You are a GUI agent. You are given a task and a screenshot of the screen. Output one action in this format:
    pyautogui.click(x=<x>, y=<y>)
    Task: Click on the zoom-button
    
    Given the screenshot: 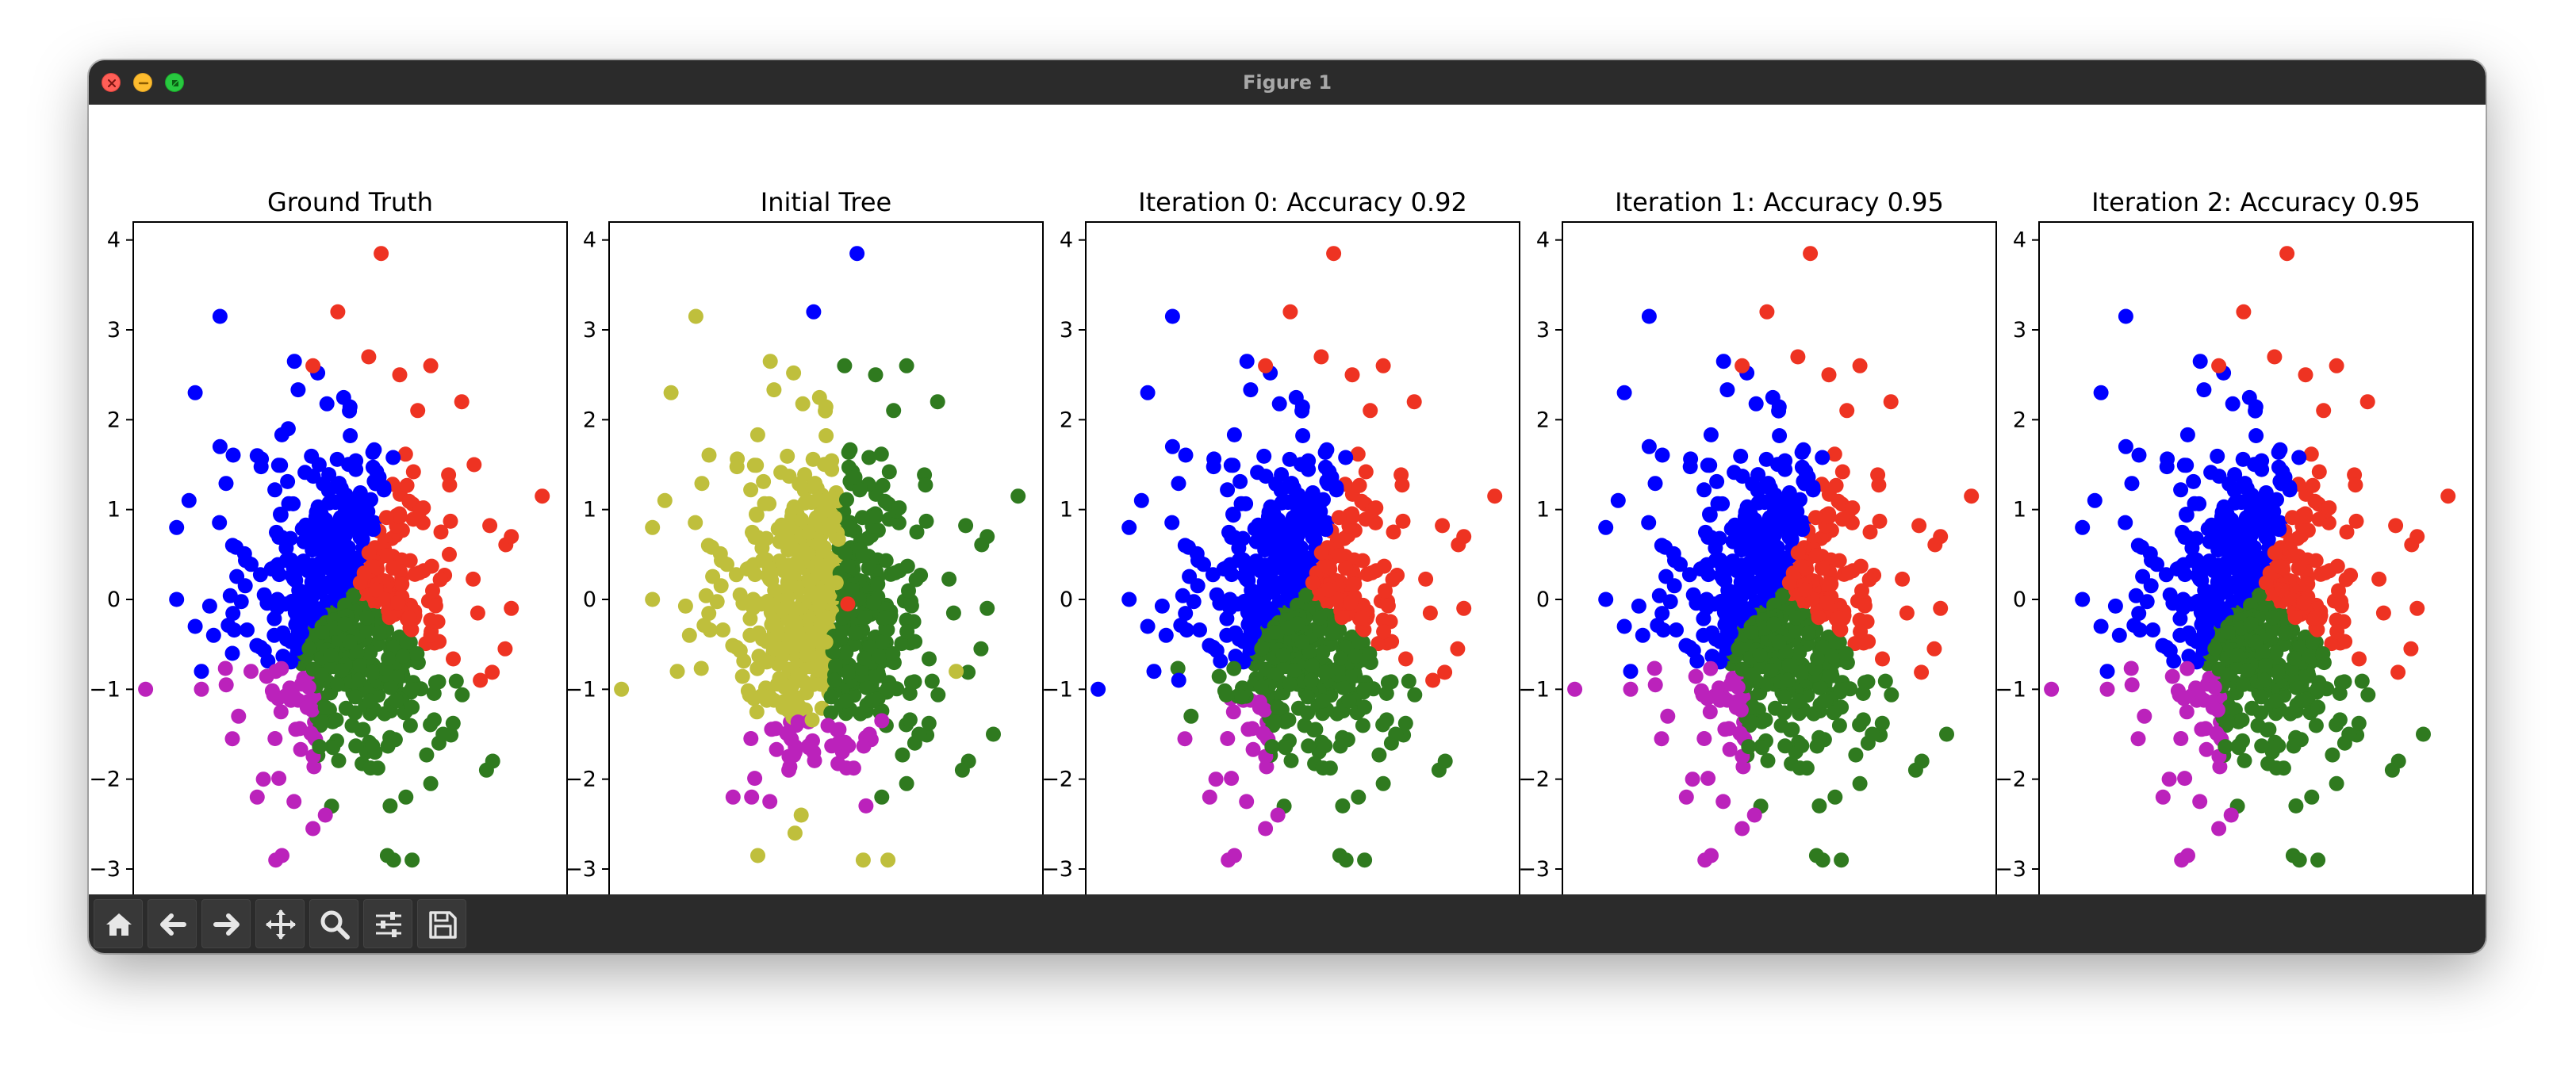 What is the action you would take?
    pyautogui.click(x=333, y=923)
    